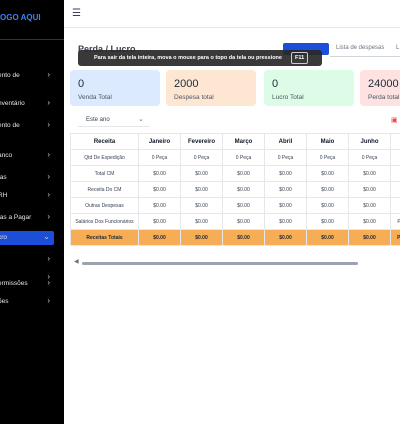  Describe the element at coordinates (398, 48) in the screenshot. I see `tab-more: L` at that location.